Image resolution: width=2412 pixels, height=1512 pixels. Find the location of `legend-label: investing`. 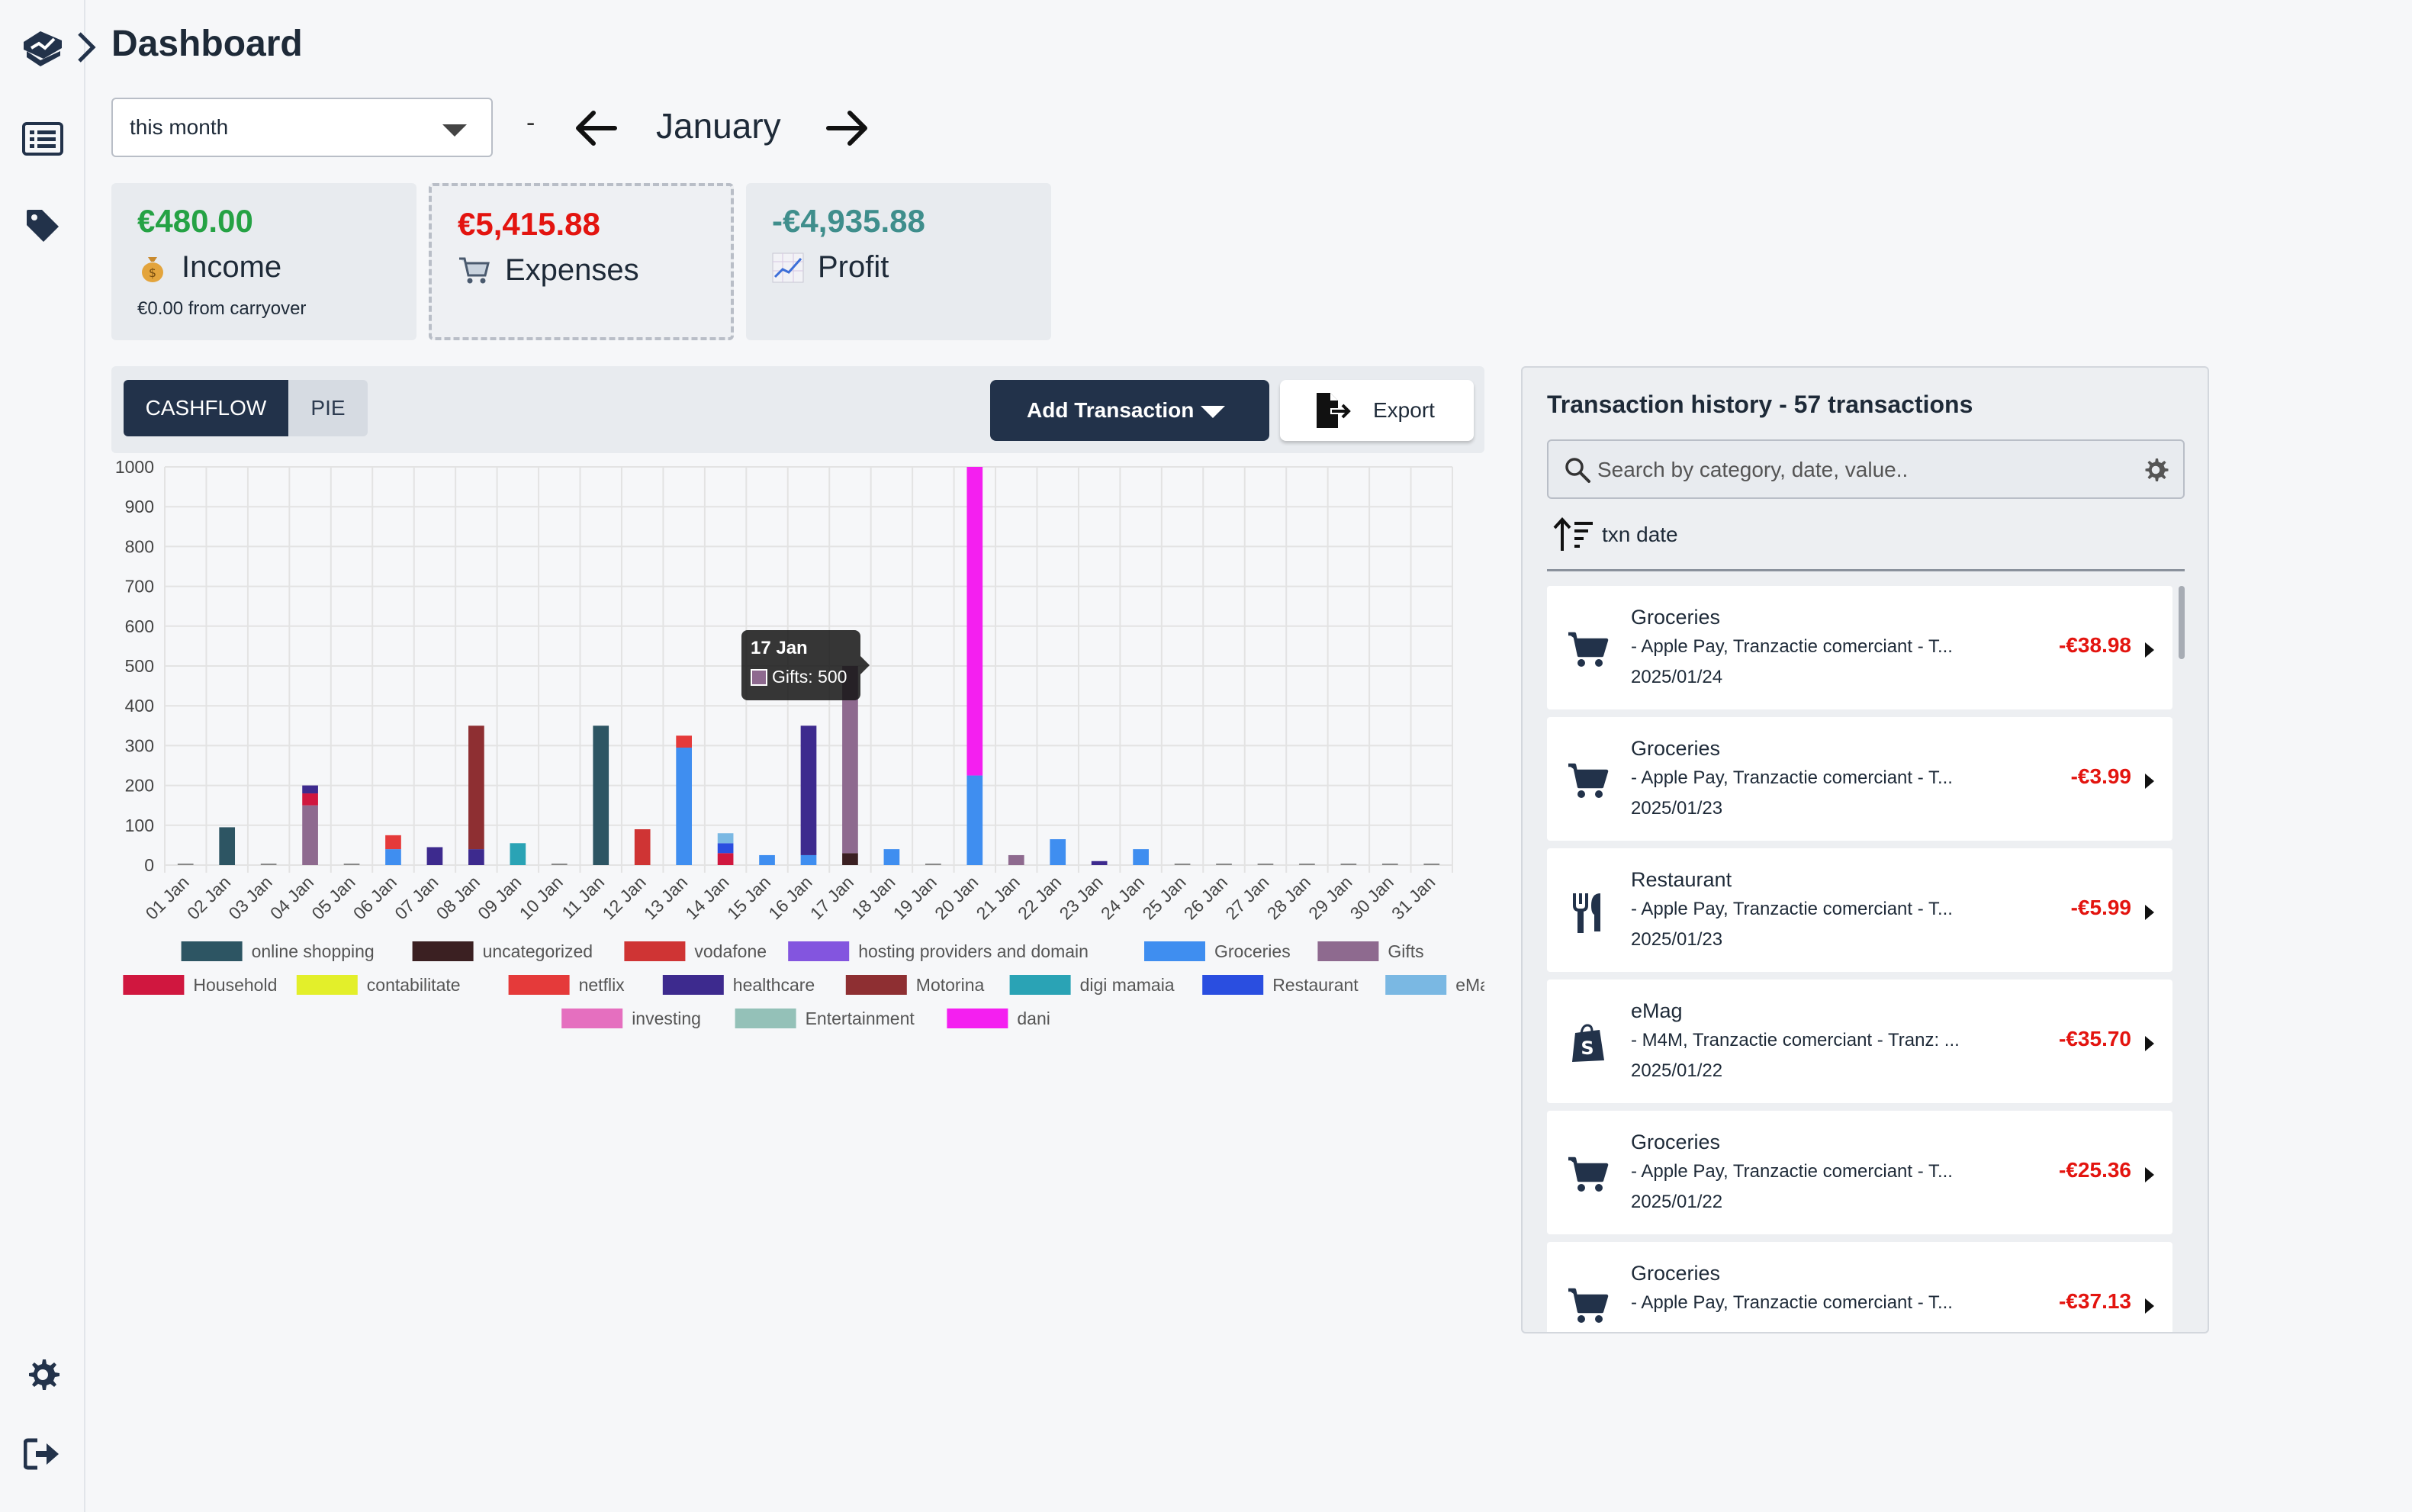

legend-label: investing is located at coordinates (666, 1019).